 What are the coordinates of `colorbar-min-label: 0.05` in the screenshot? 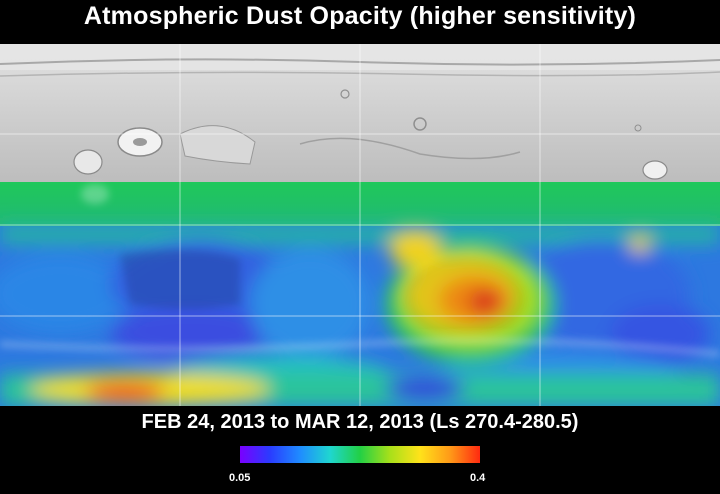 It's located at (240, 478).